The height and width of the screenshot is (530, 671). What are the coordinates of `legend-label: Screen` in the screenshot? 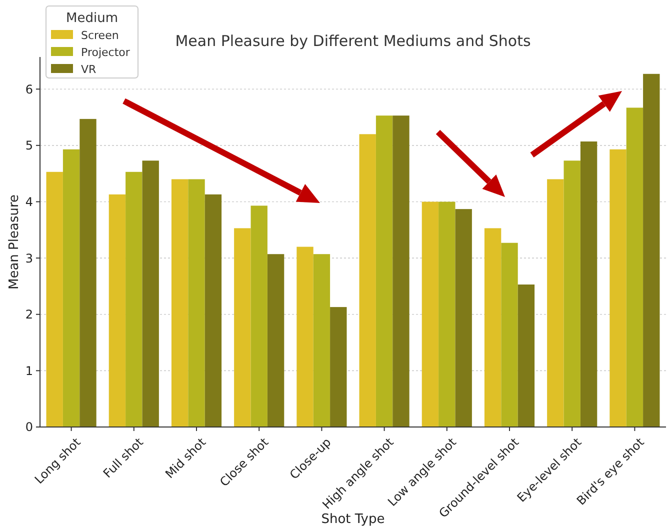 It's located at (100, 35).